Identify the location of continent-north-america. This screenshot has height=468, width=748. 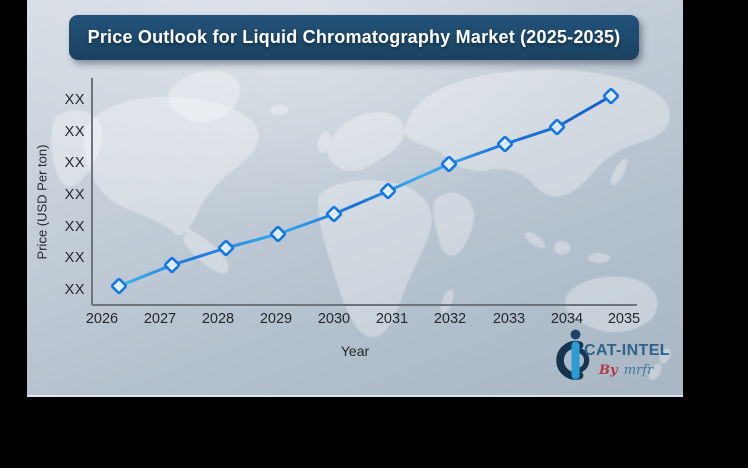
(171, 166).